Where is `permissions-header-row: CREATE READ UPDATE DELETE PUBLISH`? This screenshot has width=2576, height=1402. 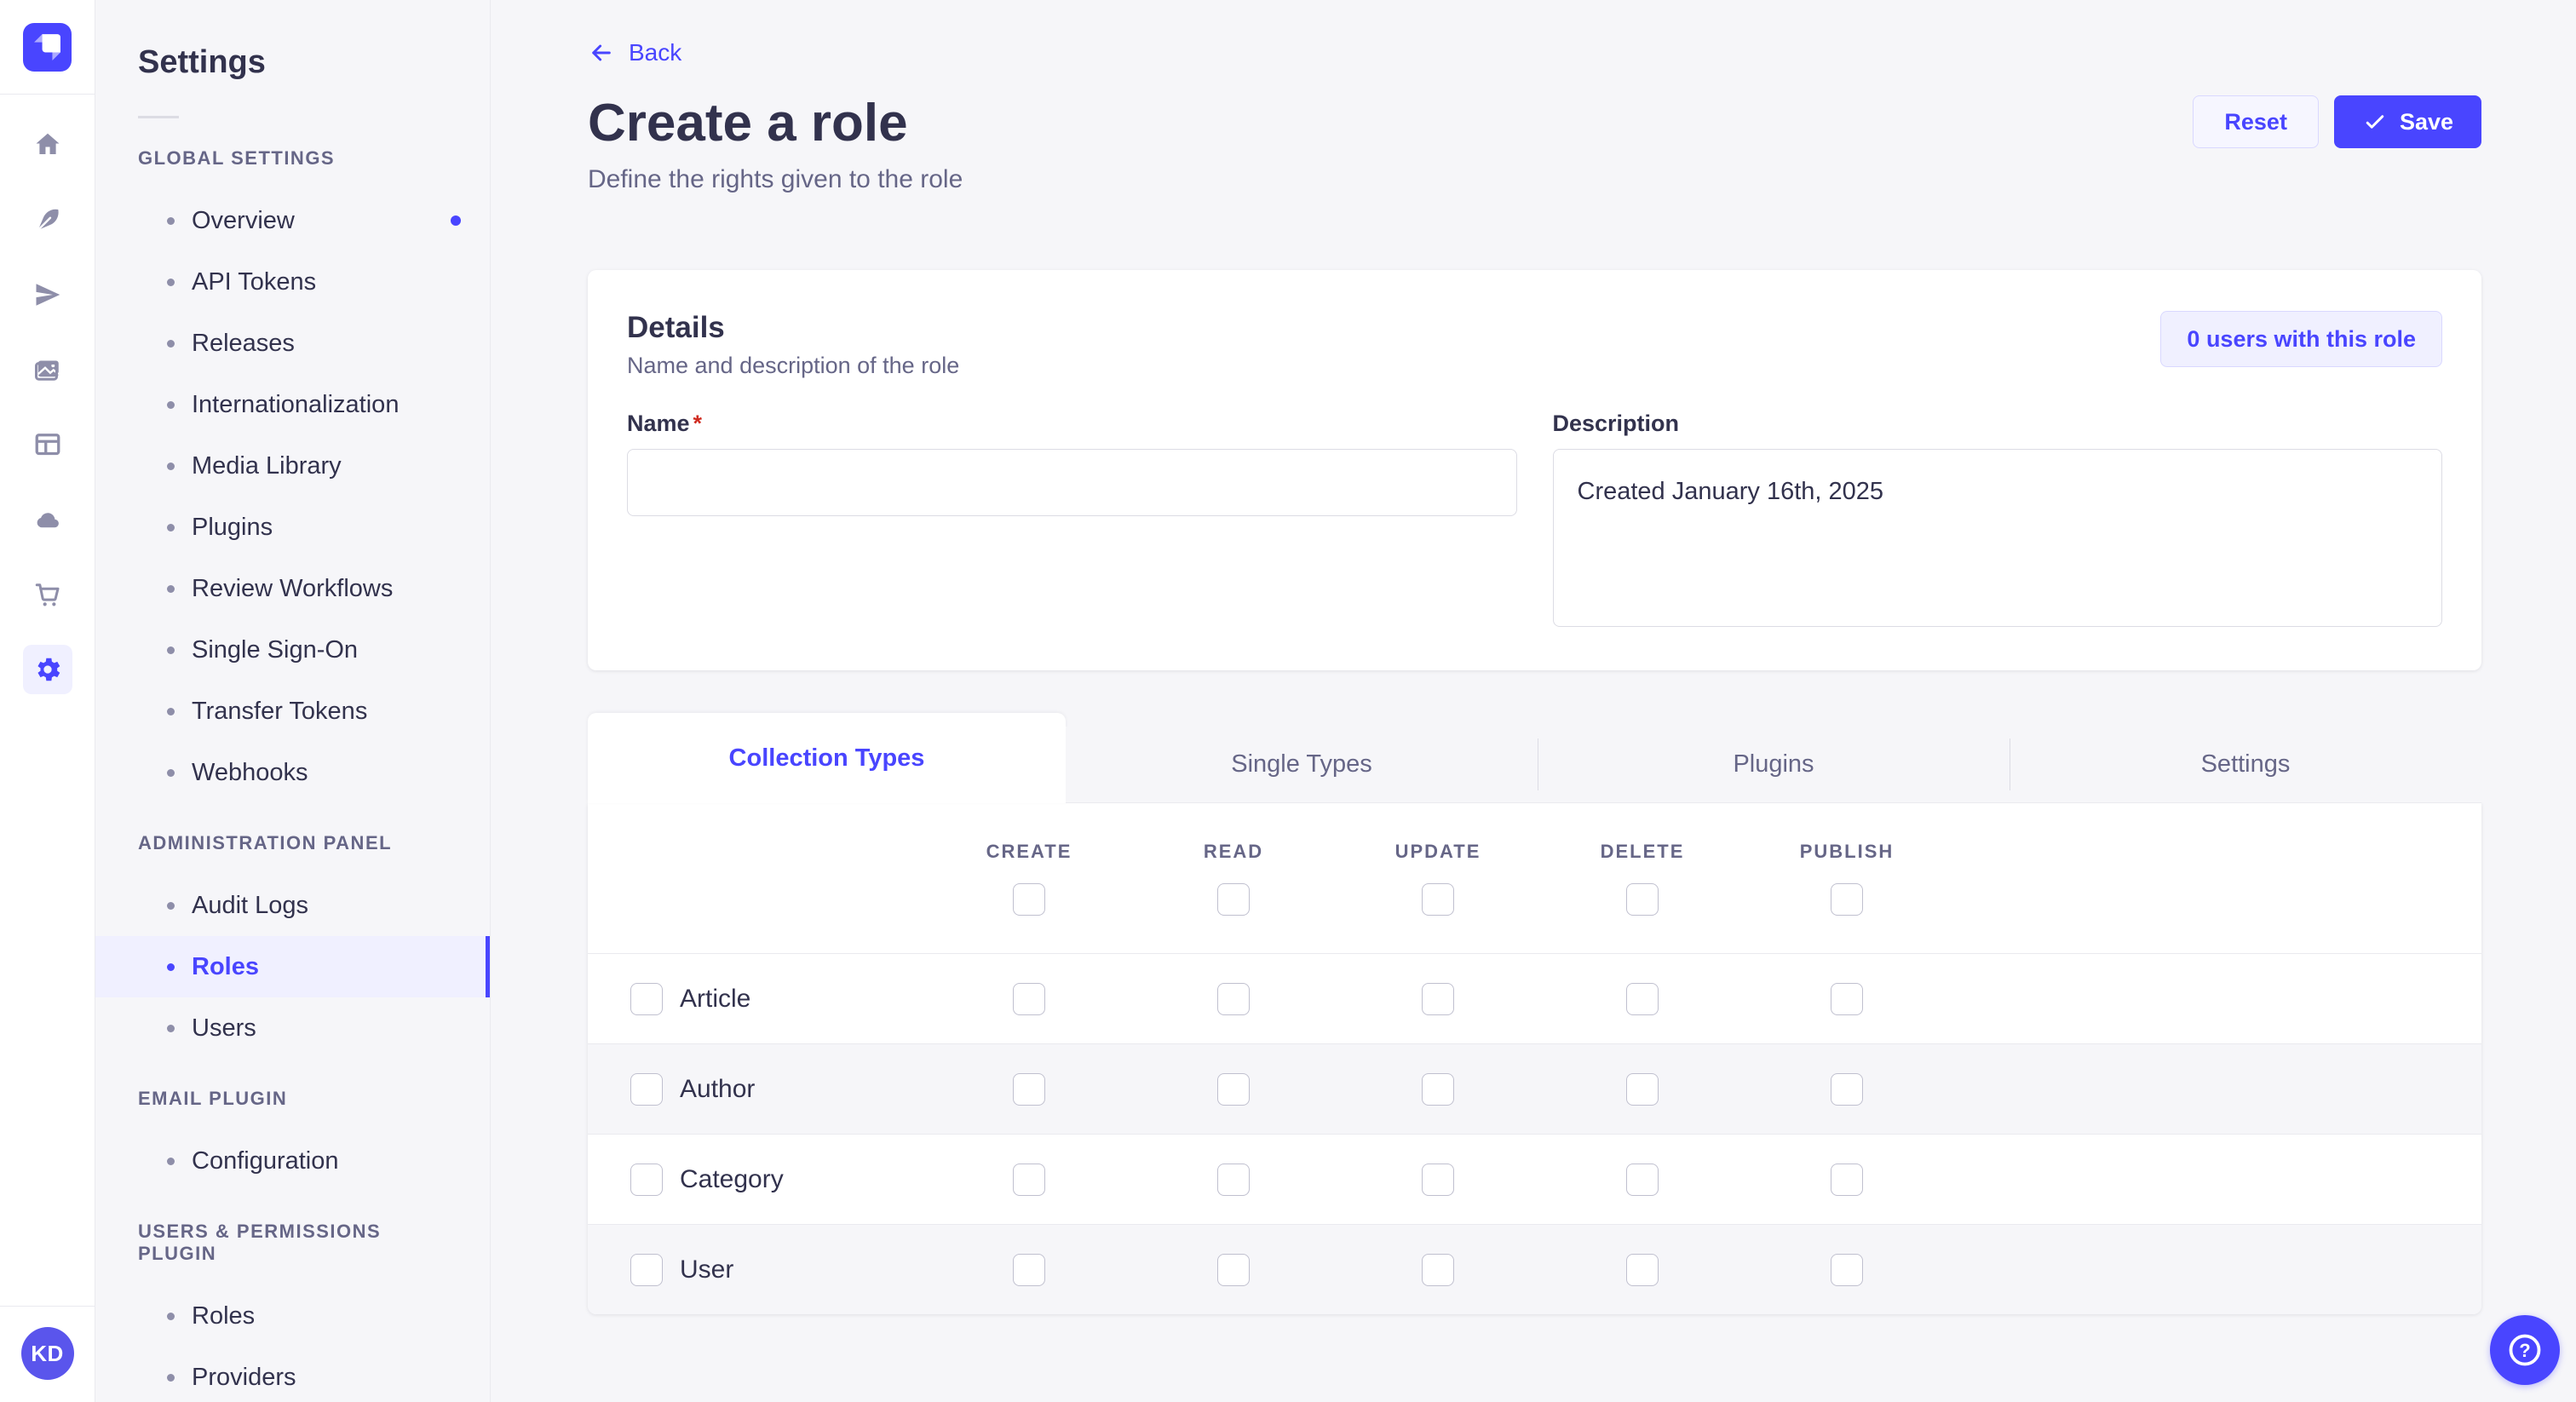
permissions-header-row: CREATE READ UPDATE DELETE PUBLISH is located at coordinates (1535, 878).